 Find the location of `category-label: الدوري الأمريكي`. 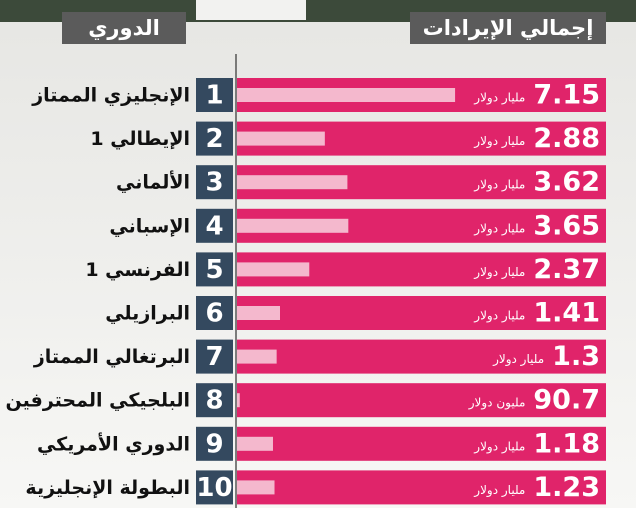

category-label: الدوري الأمريكي is located at coordinates (113, 444).